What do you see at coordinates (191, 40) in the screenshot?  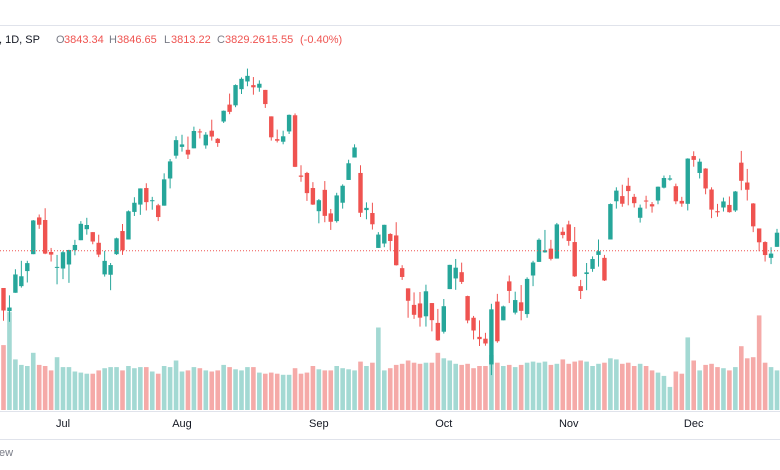 I see `low-value: 3813.22` at bounding box center [191, 40].